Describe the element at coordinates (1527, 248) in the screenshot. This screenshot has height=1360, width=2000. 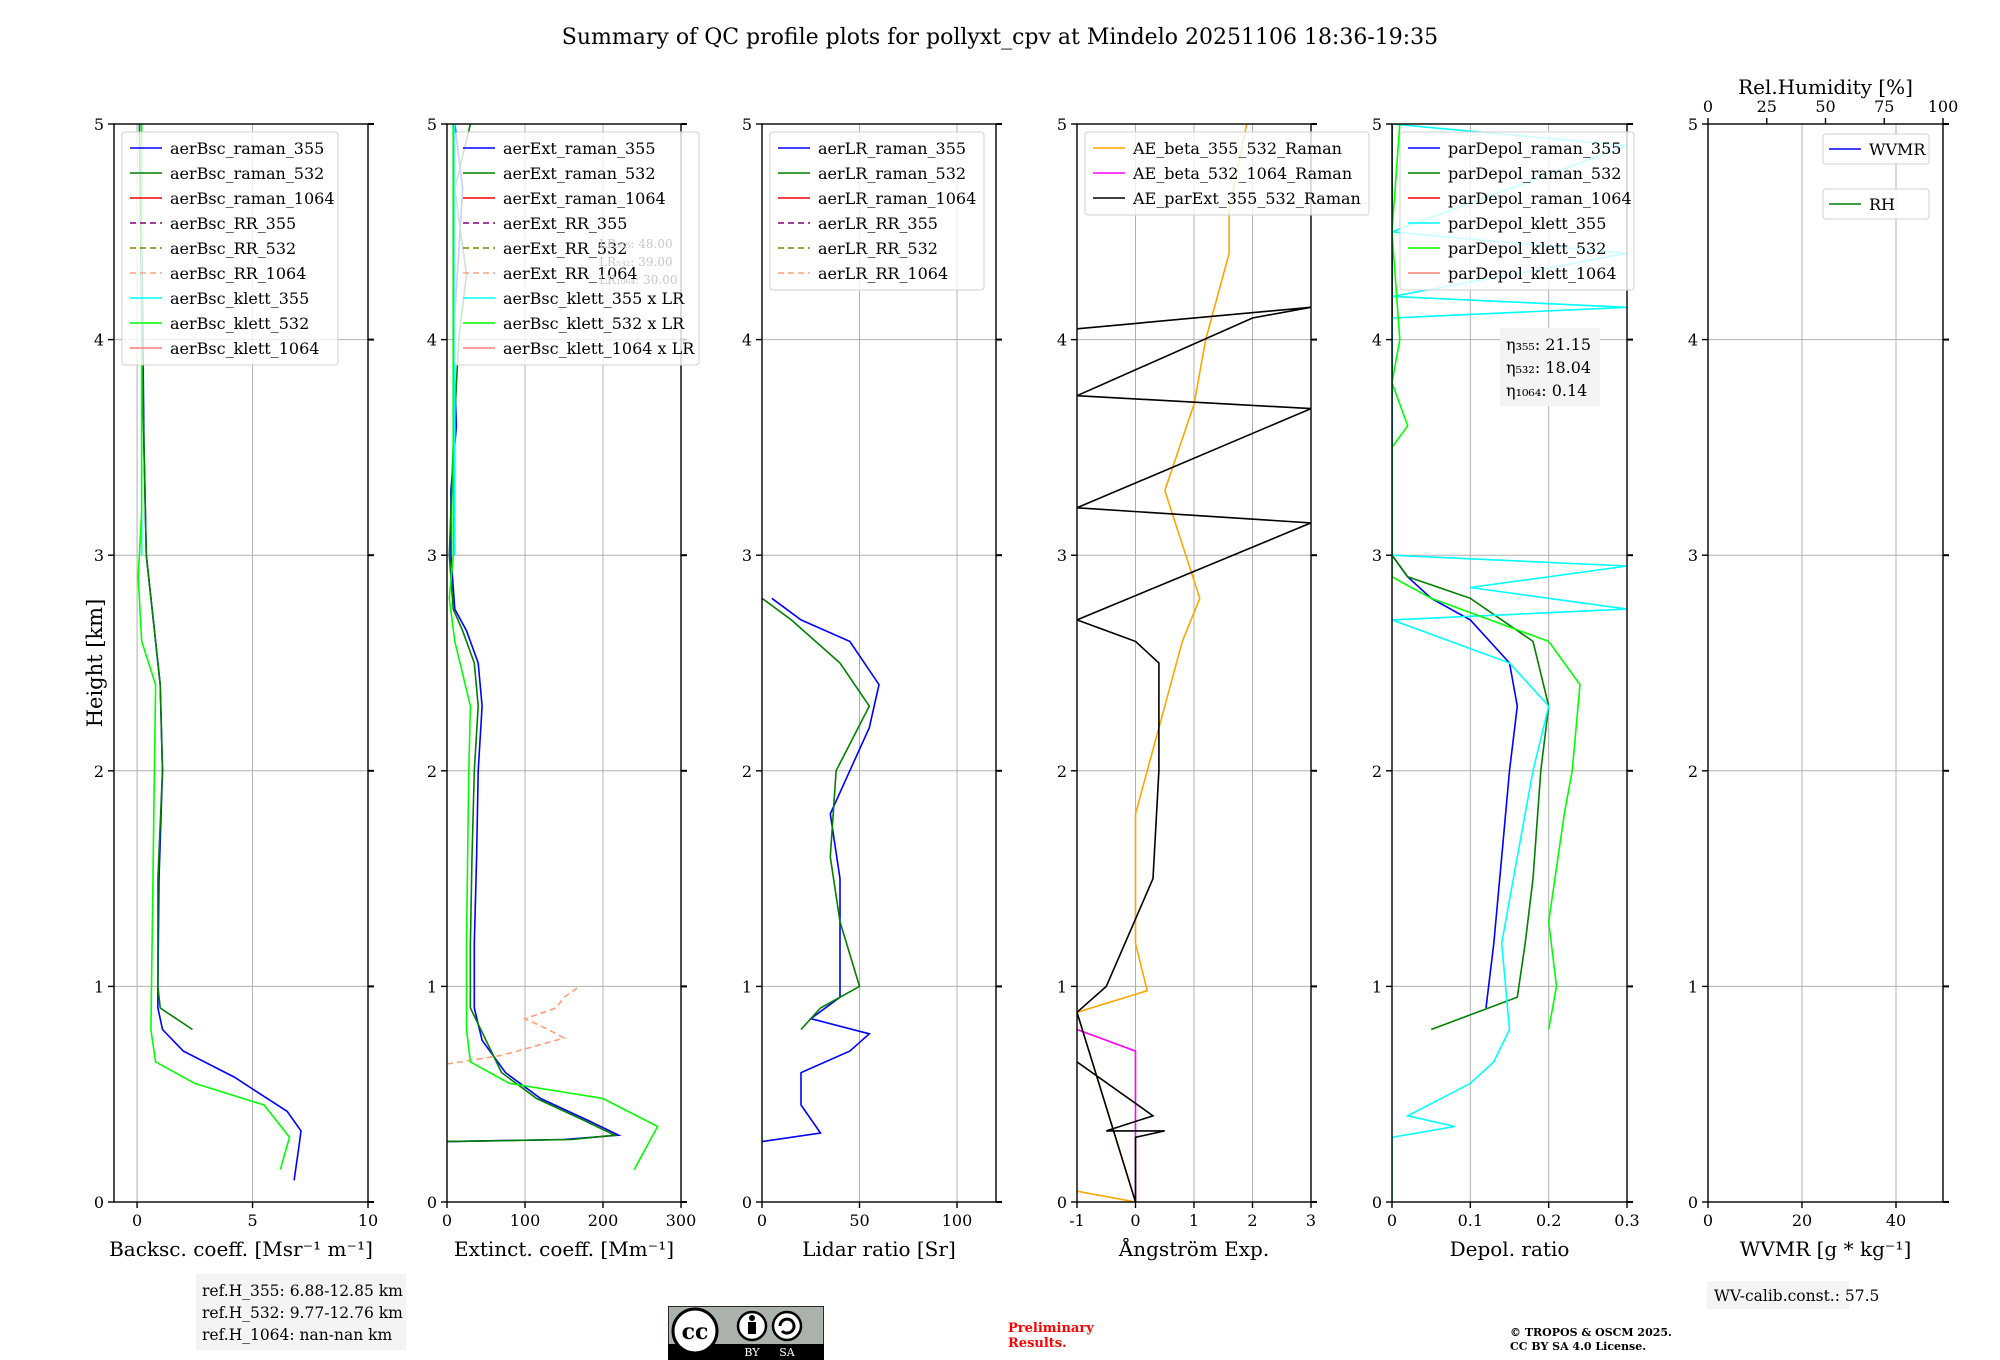
I see `legend-label: parDepol_klett_532` at that location.